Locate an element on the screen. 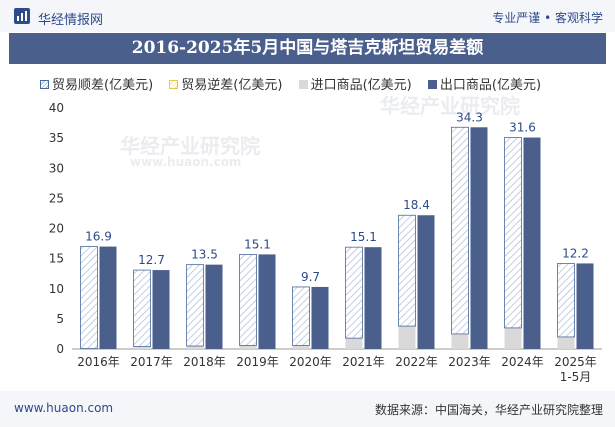 This screenshot has height=427, width=615. legend-label-export: 出口商品(亿美元) is located at coordinates (490, 85).